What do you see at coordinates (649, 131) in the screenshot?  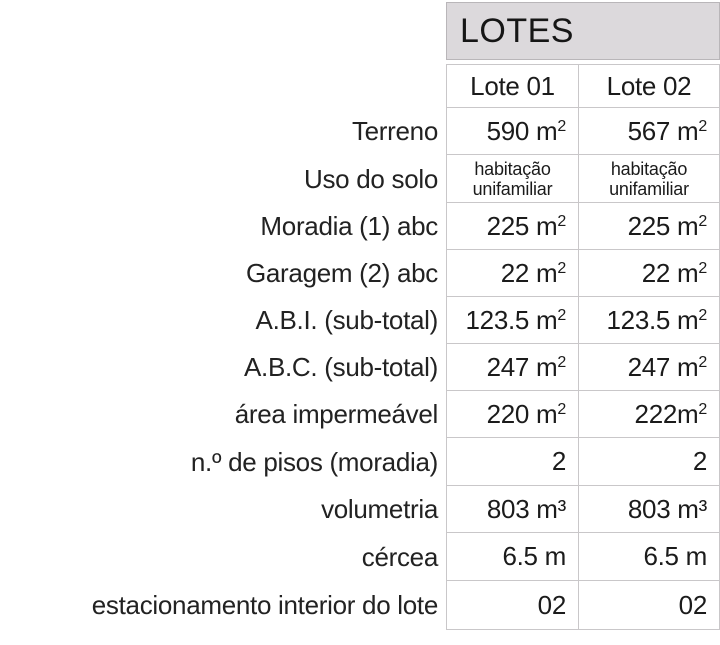 I see `cell-lote-02: 567 m2` at bounding box center [649, 131].